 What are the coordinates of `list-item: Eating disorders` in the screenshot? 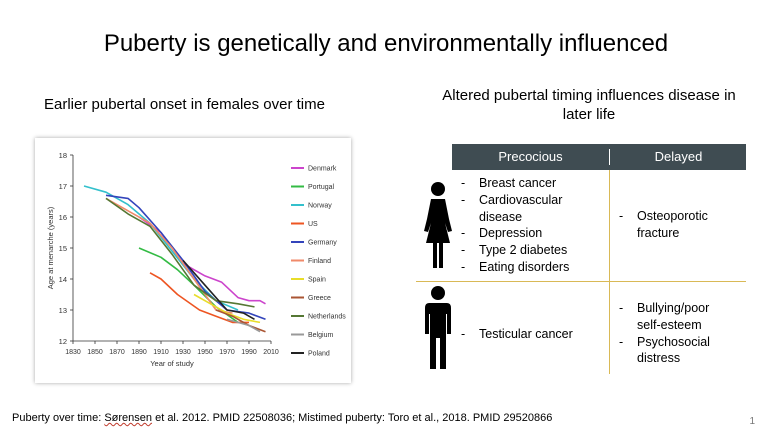 It's located at (531, 267).